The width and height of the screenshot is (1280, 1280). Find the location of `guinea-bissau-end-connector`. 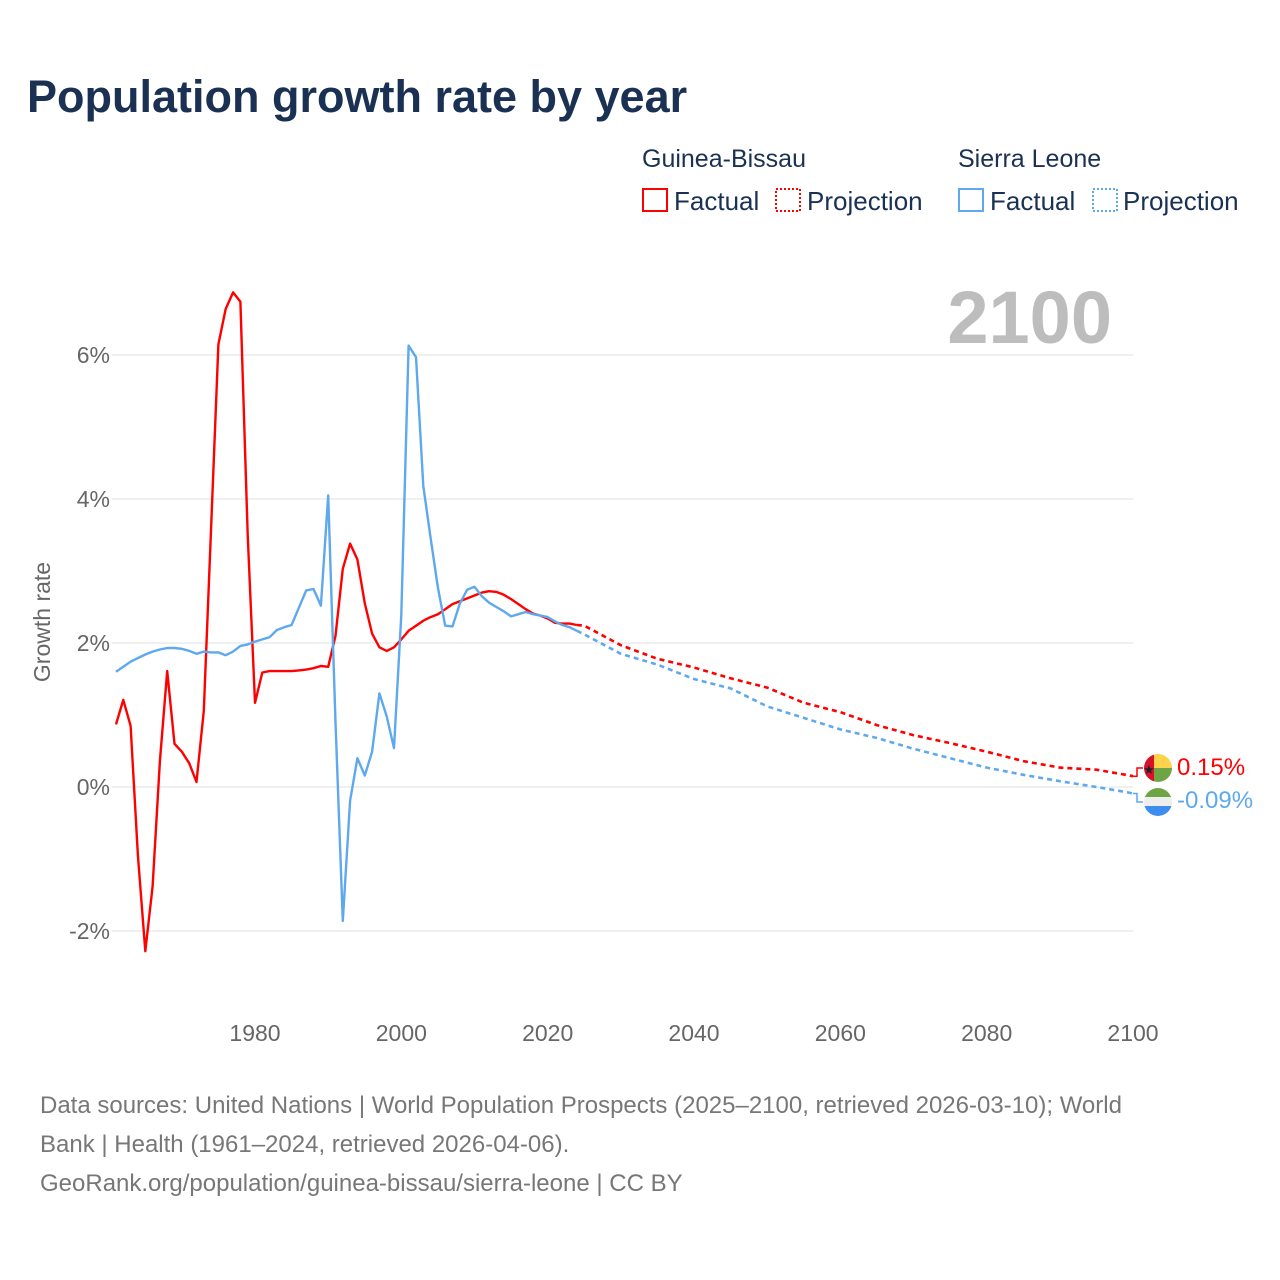

guinea-bissau-end-connector is located at coordinates (1138, 772).